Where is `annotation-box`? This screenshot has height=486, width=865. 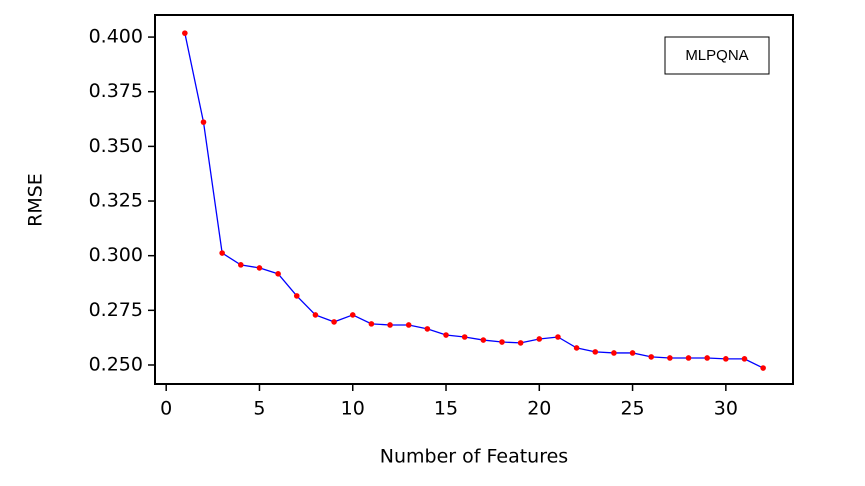
annotation-box is located at coordinates (717, 55).